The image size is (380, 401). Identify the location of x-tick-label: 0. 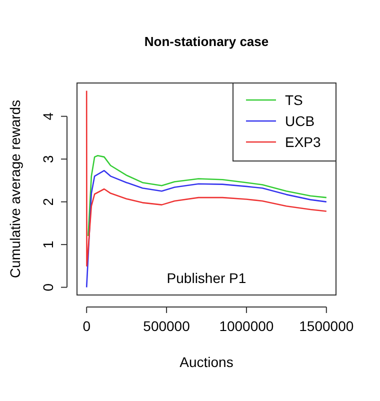
(86, 326).